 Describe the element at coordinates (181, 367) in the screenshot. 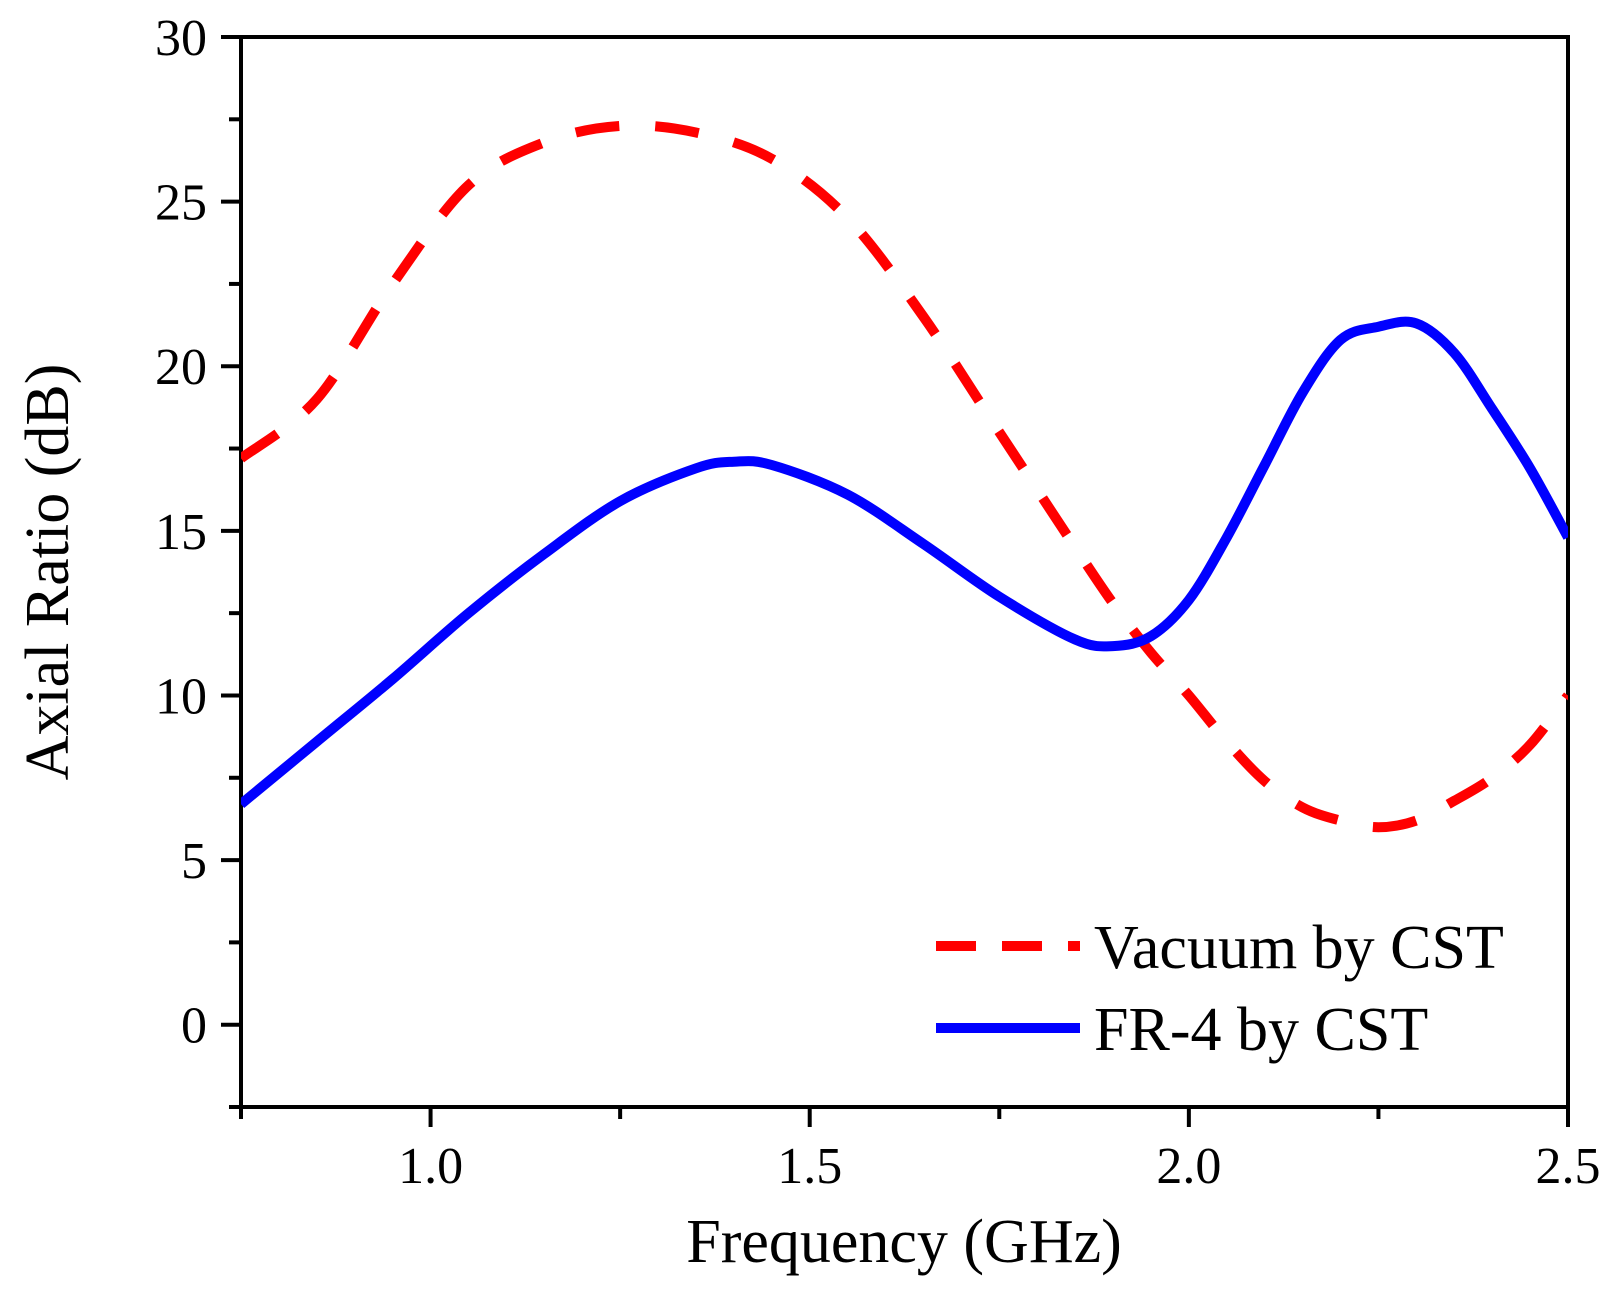

I see `y-tick-label: 20` at that location.